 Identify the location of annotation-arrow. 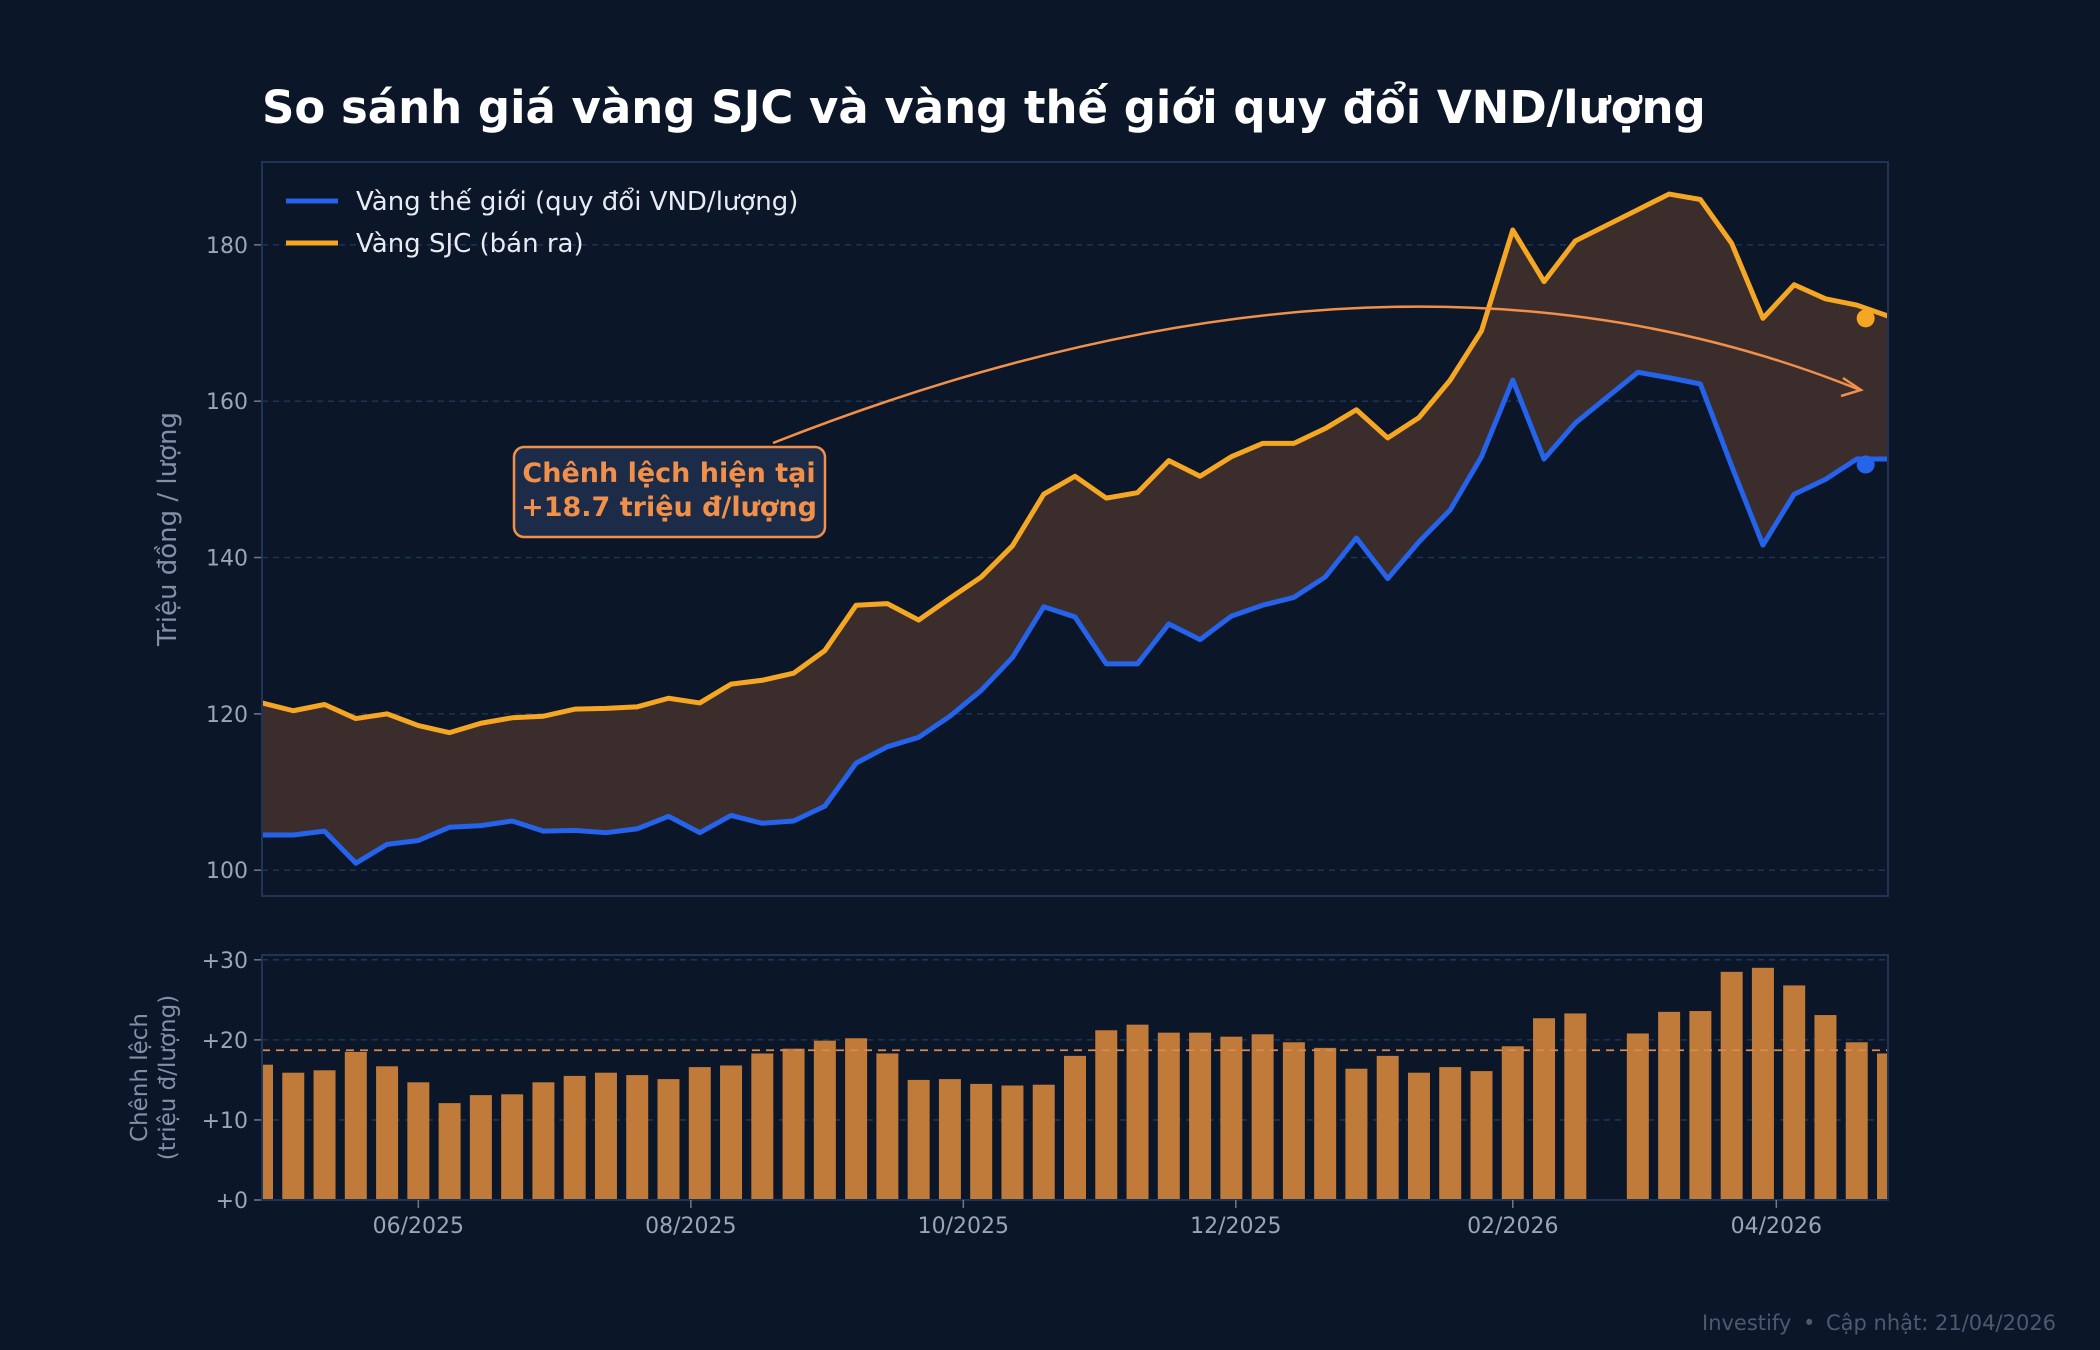
(1316, 375).